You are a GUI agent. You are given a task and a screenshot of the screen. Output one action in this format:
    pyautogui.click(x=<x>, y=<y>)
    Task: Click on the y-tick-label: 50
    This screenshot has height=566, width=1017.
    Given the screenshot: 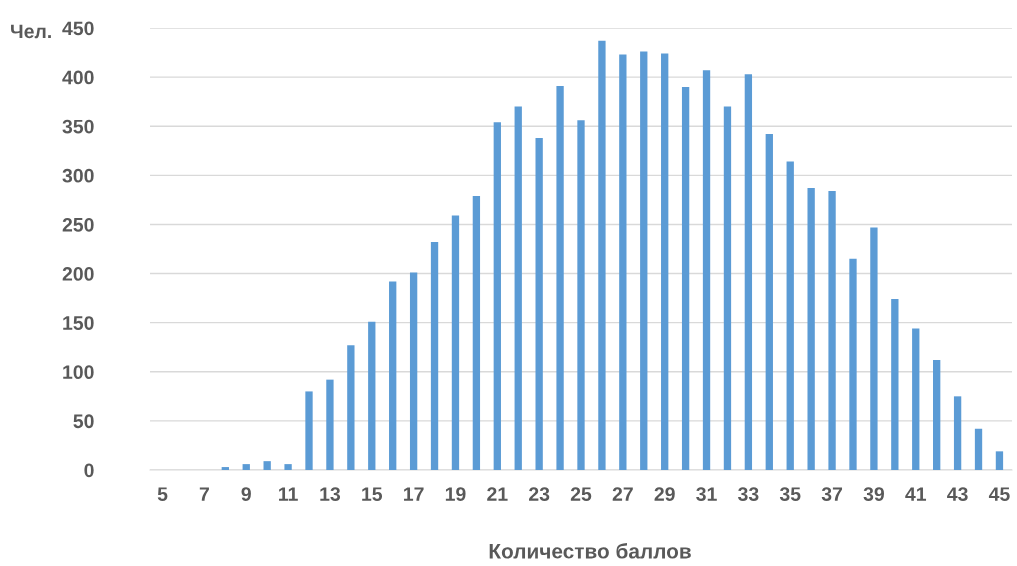 What is the action you would take?
    pyautogui.click(x=83, y=421)
    